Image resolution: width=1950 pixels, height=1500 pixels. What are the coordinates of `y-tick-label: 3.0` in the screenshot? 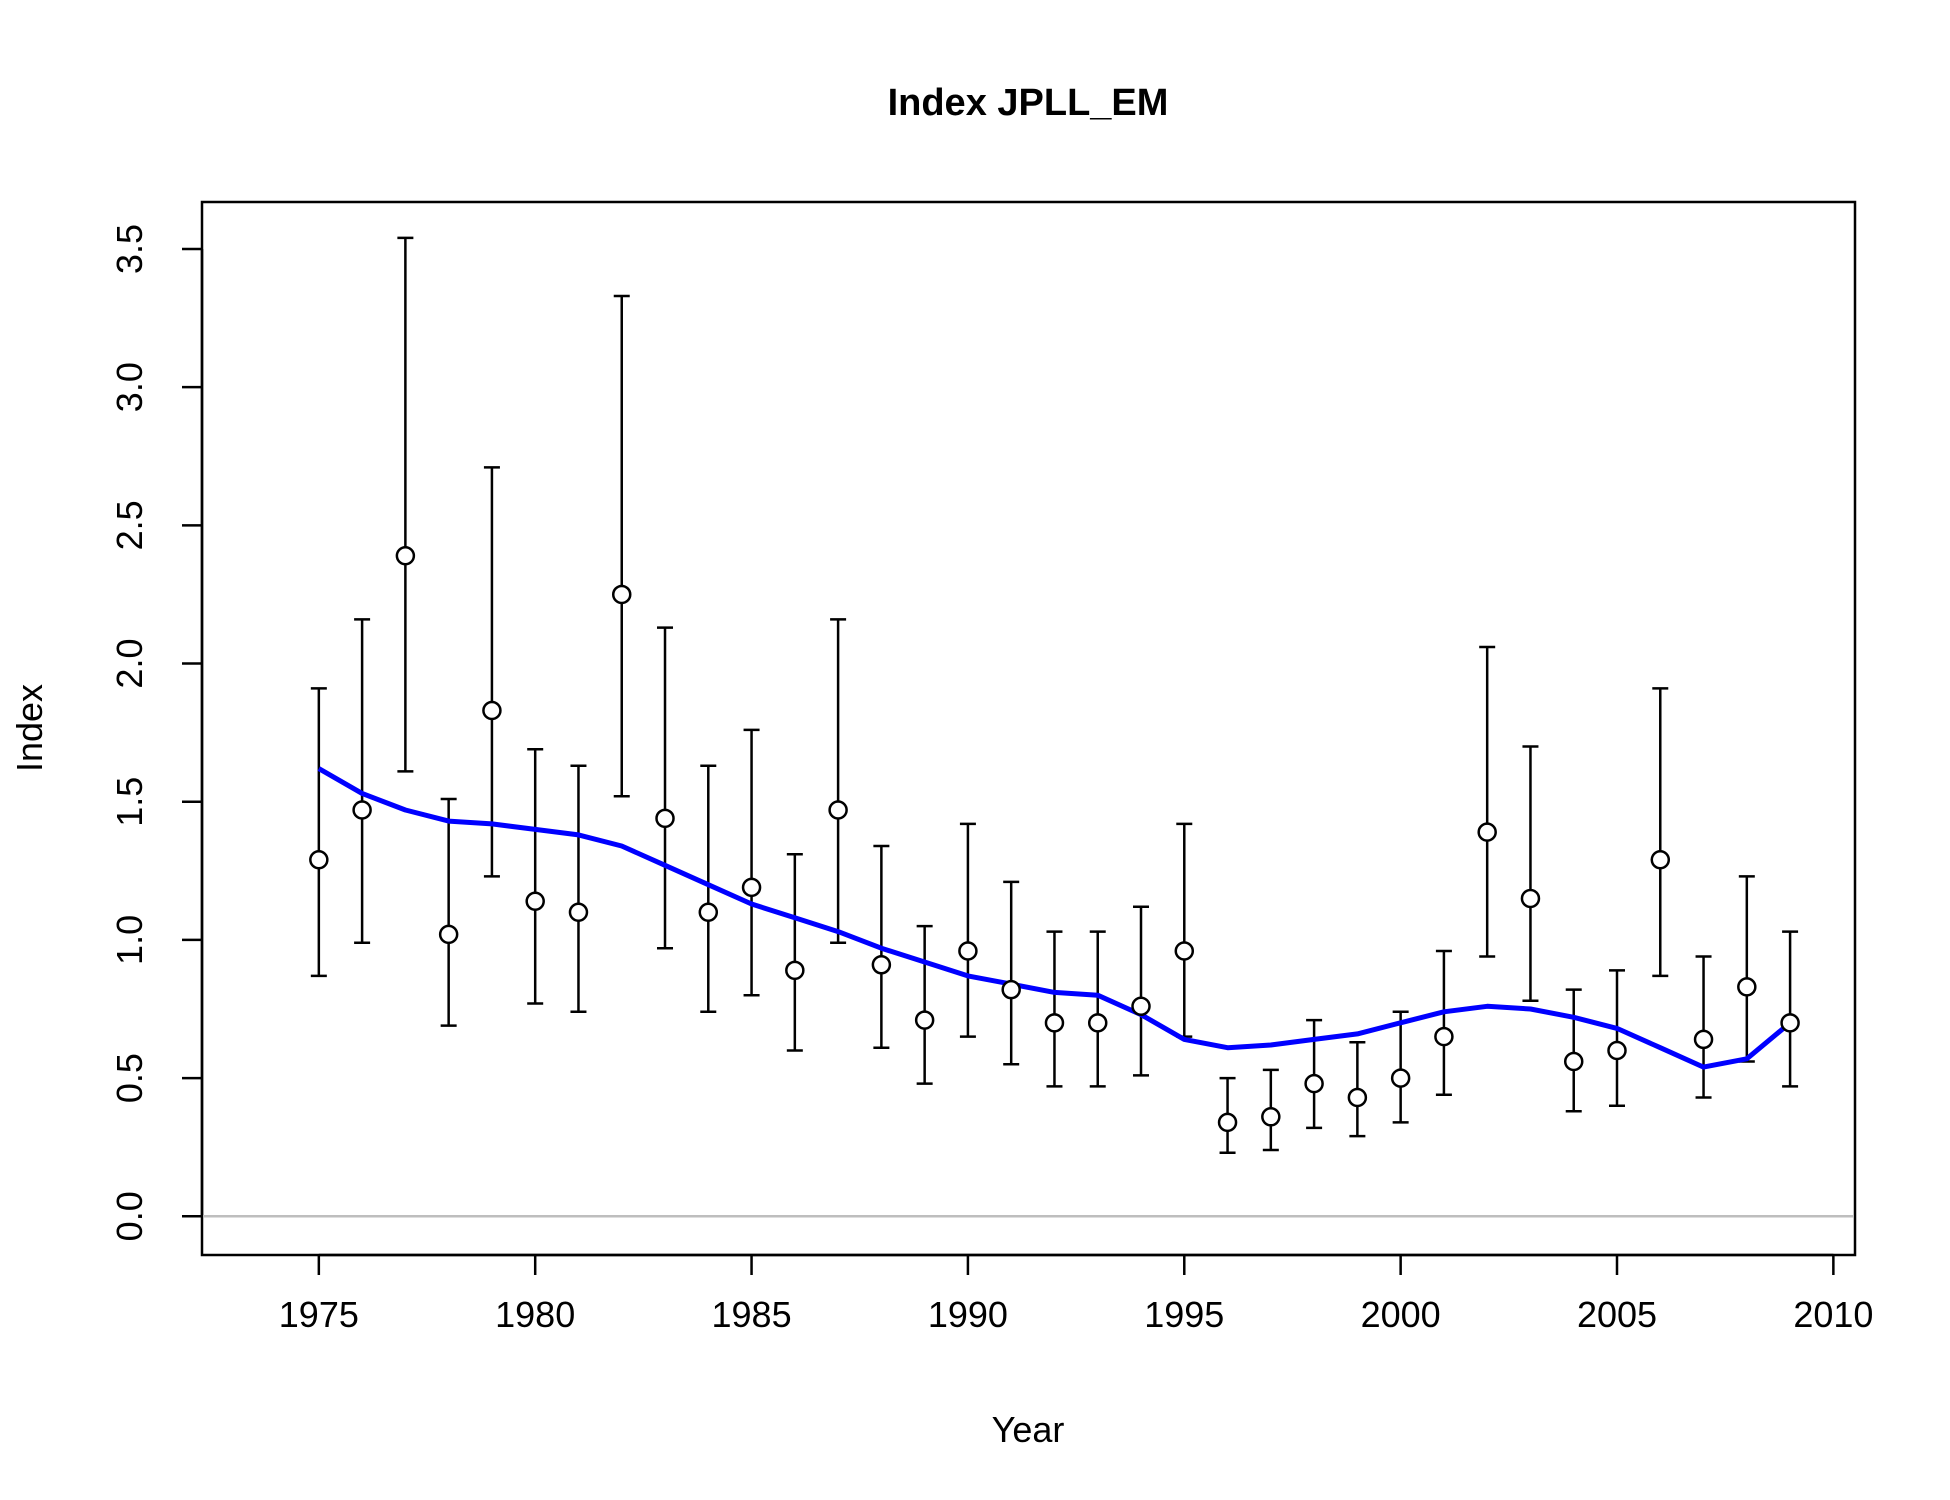 It's located at (129, 387).